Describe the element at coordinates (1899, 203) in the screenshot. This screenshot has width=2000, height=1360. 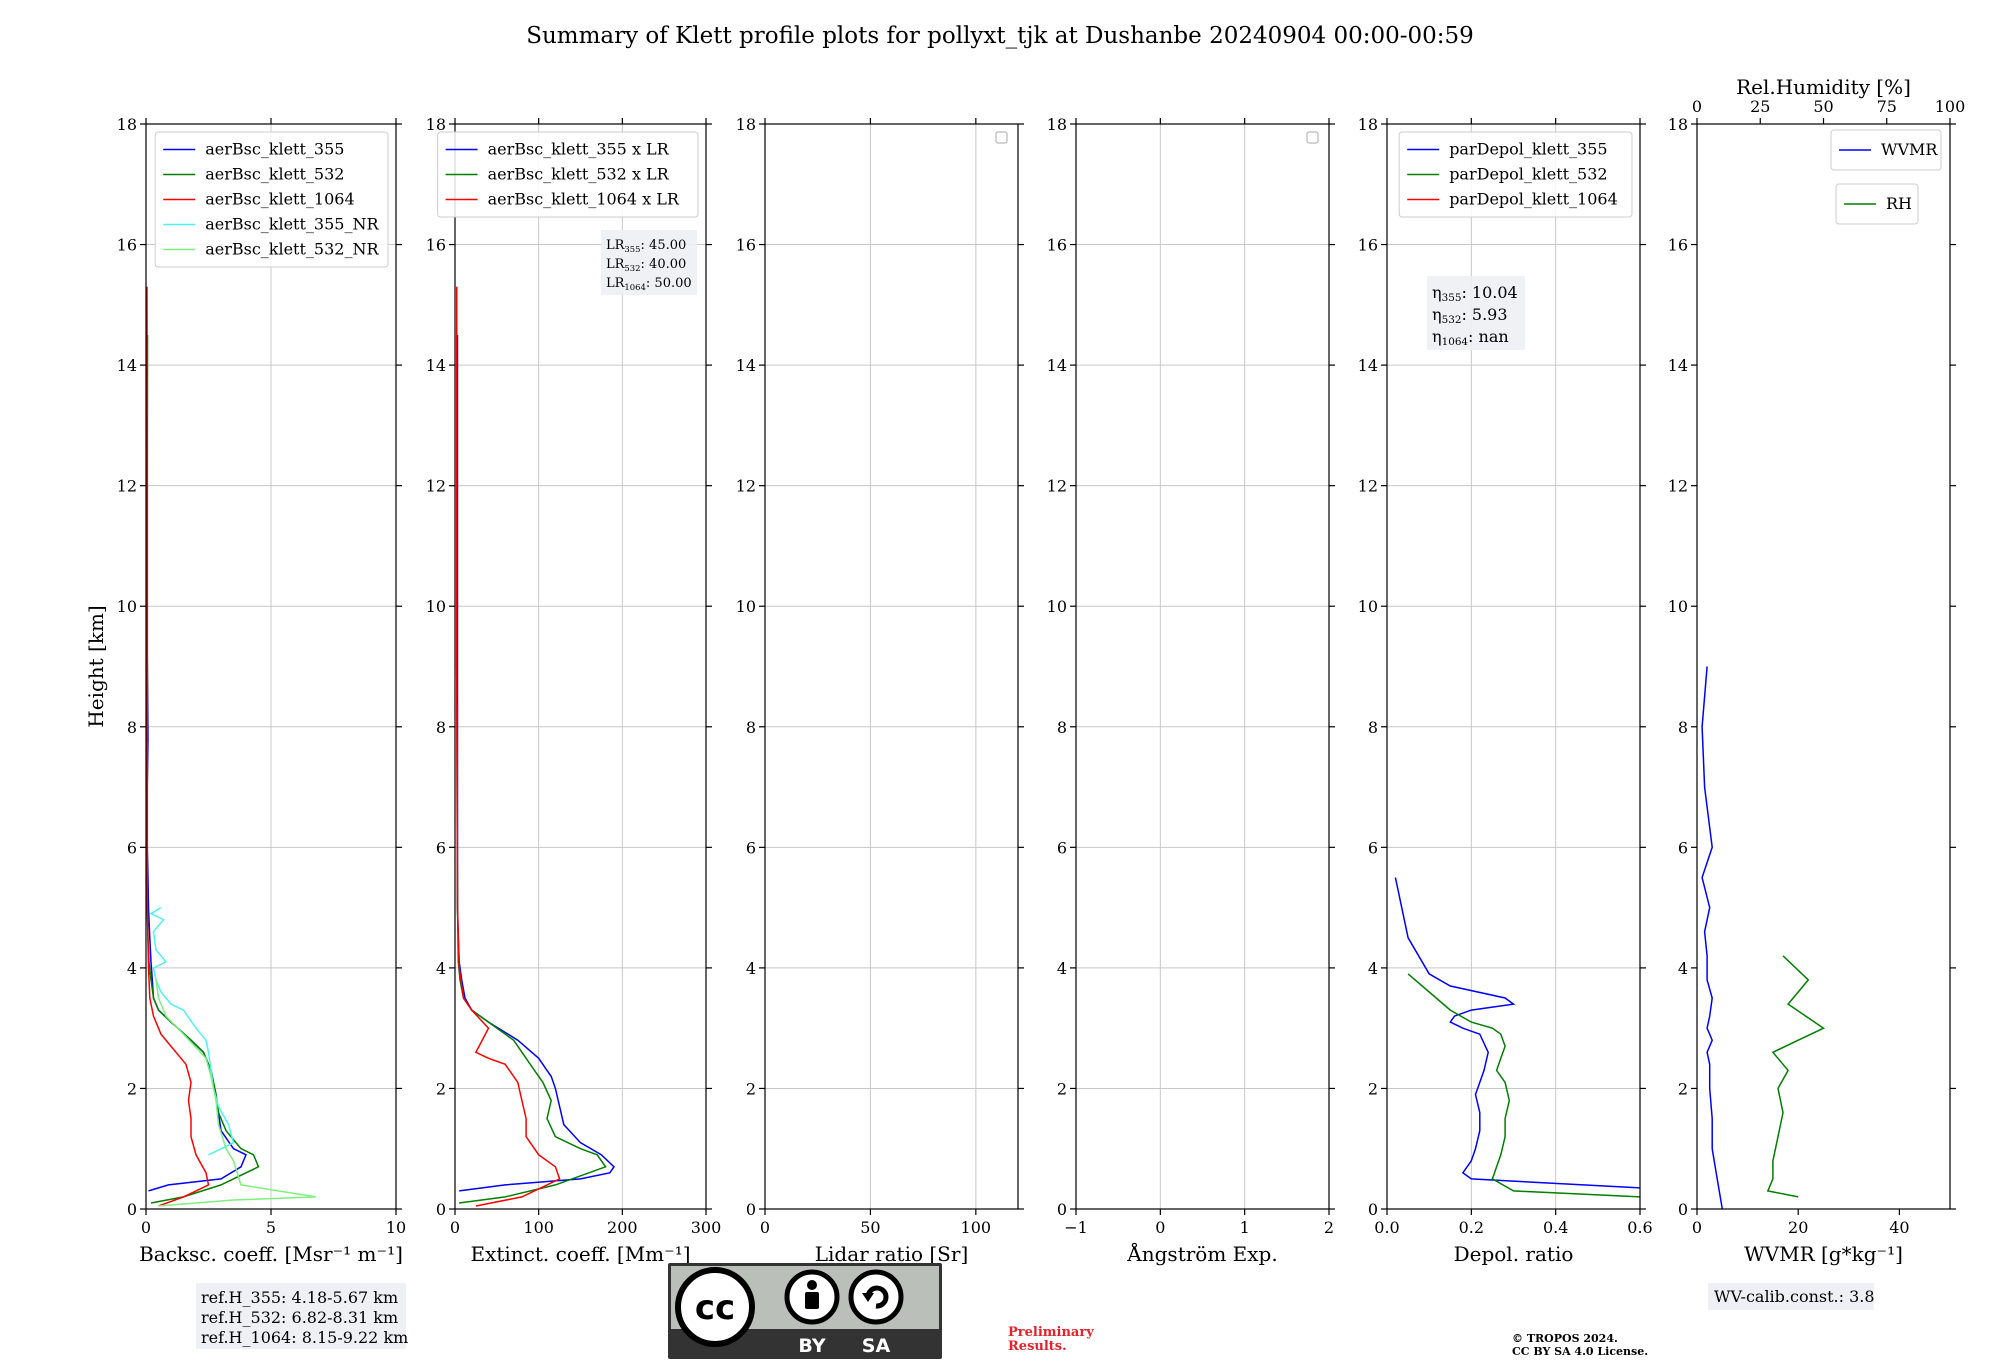
I see `legend-entry-0: RH` at that location.